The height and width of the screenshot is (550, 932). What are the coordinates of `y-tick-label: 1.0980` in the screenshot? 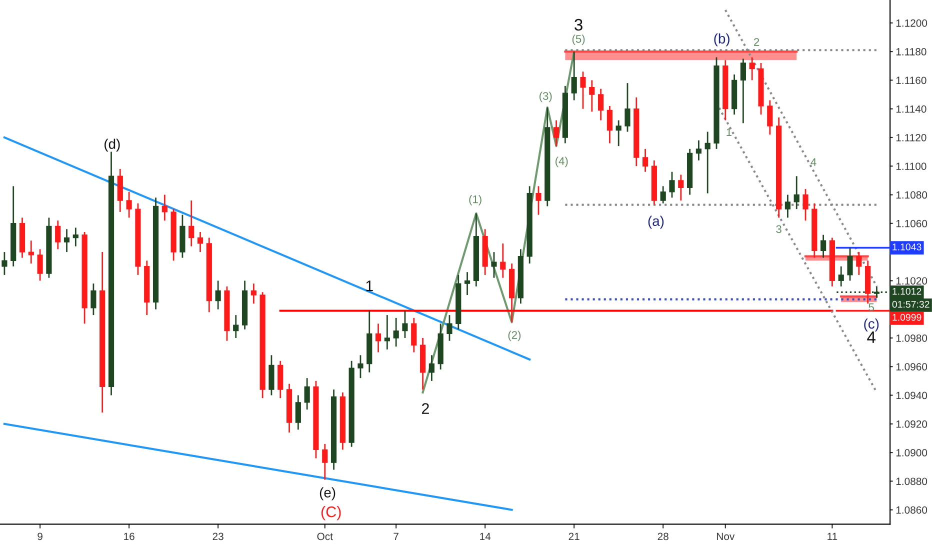 It's located at (912, 338).